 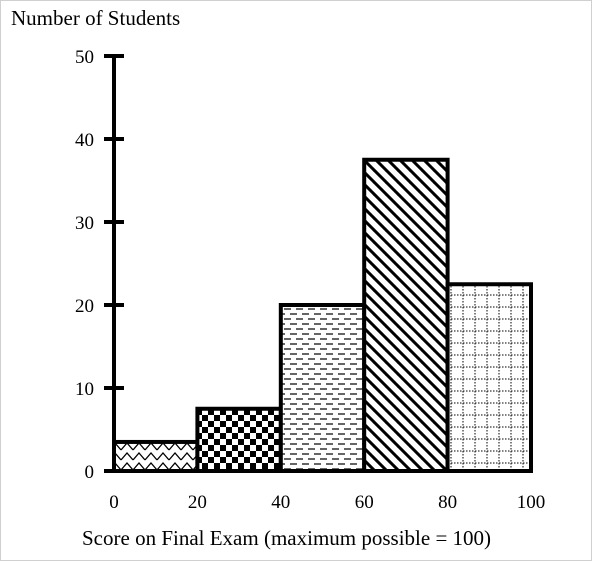 I want to click on y-tick-label: 30, so click(x=84, y=223).